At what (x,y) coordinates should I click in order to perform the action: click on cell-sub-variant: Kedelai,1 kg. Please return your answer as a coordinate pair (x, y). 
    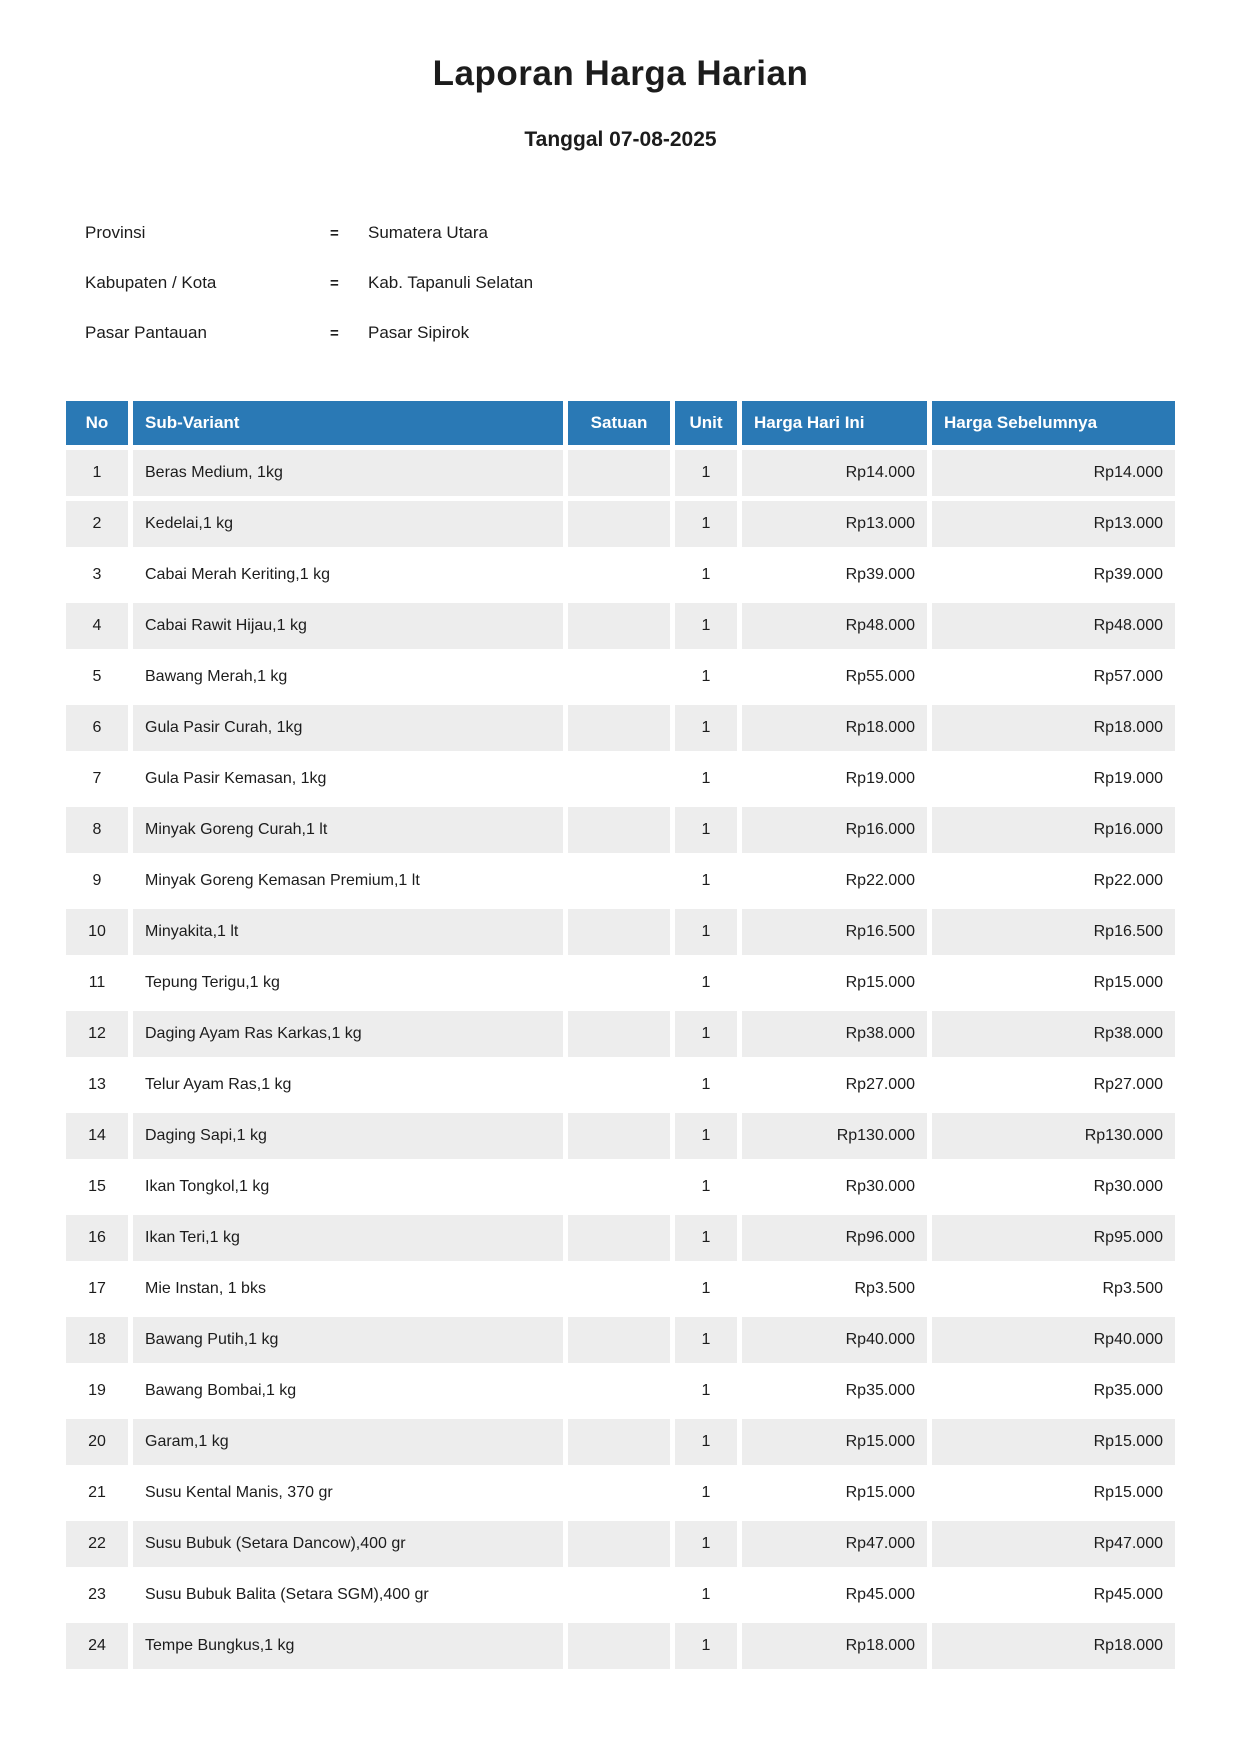
    Looking at the image, I should click on (348, 524).